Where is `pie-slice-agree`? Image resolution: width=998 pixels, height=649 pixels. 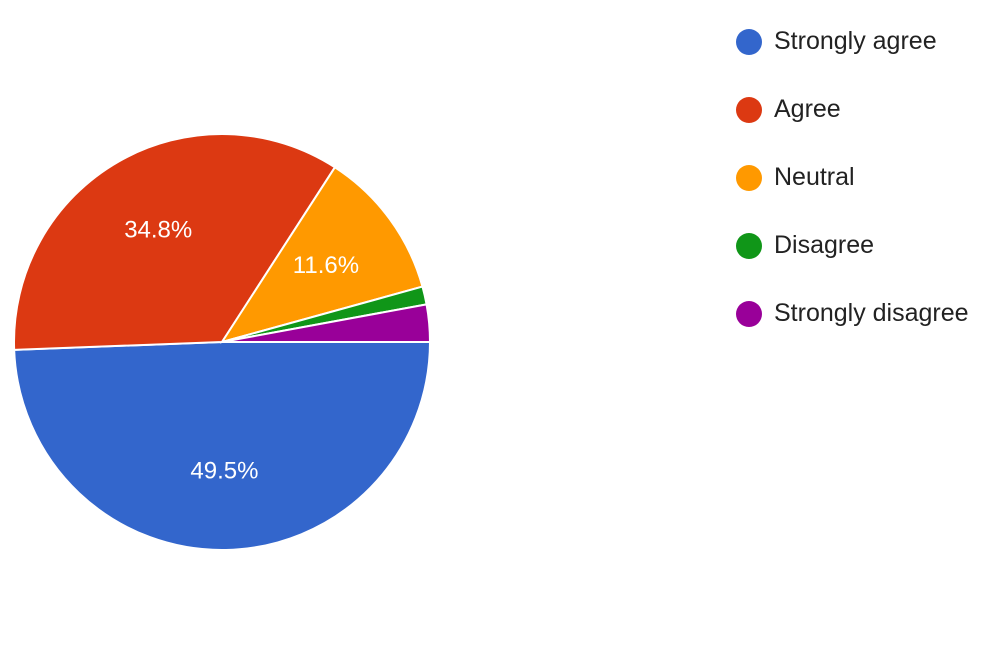 pie-slice-agree is located at coordinates (175, 241).